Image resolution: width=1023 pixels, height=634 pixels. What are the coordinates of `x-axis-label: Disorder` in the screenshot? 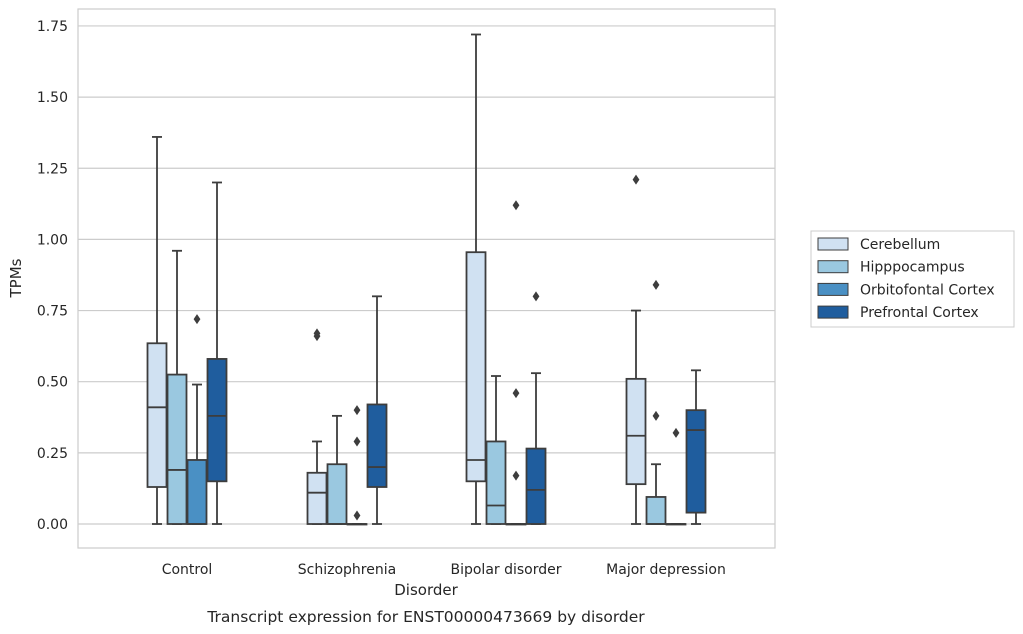 It's located at (426, 590).